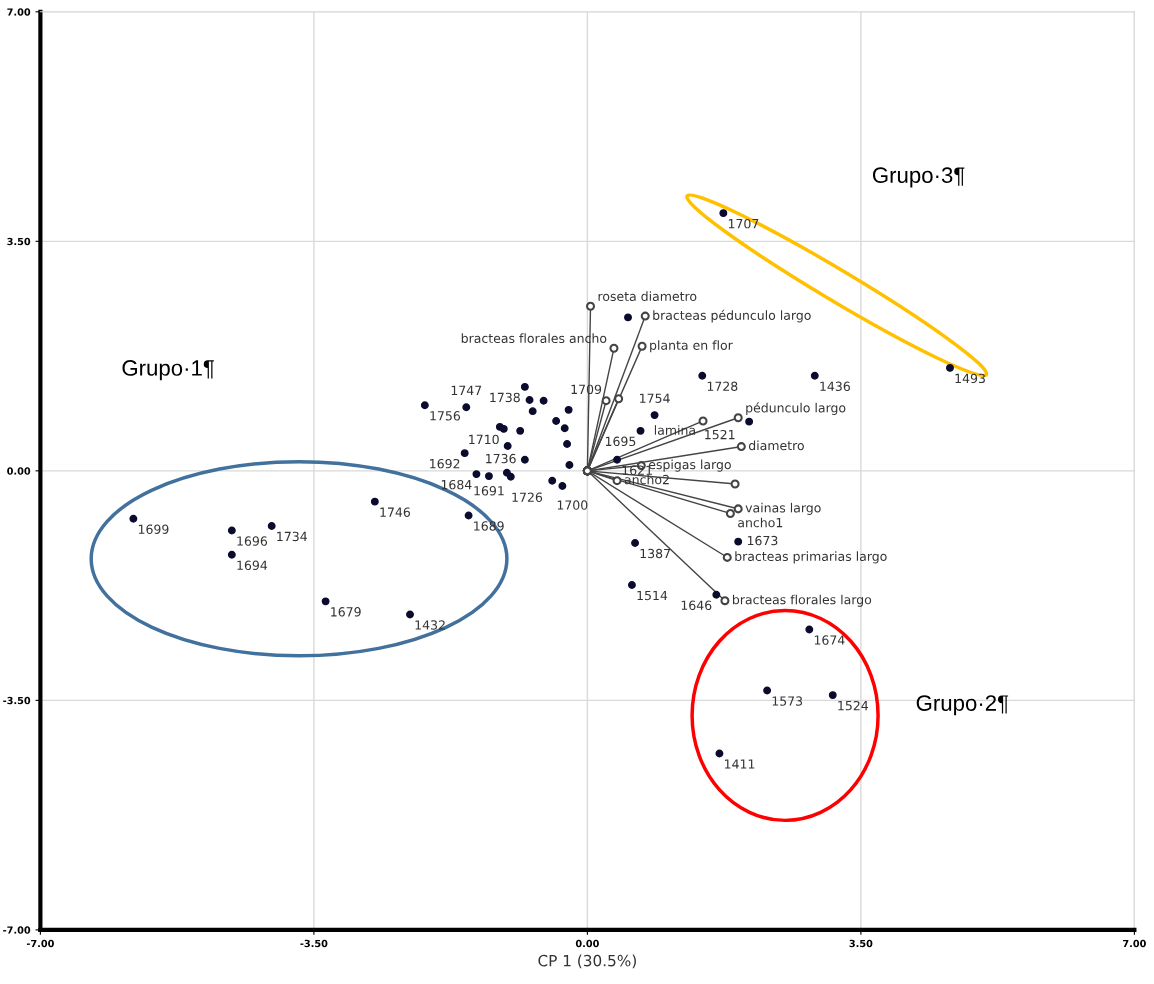 The height and width of the screenshot is (984, 1154). What do you see at coordinates (430, 625) in the screenshot?
I see `annotation: 1432` at bounding box center [430, 625].